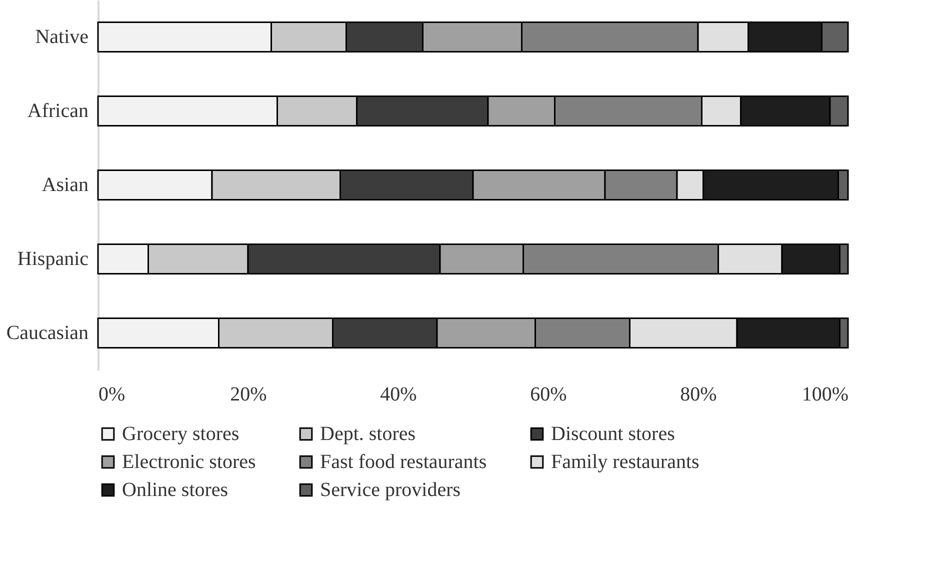 This screenshot has height=577, width=929. I want to click on x-tick-label: 60%, so click(548, 395).